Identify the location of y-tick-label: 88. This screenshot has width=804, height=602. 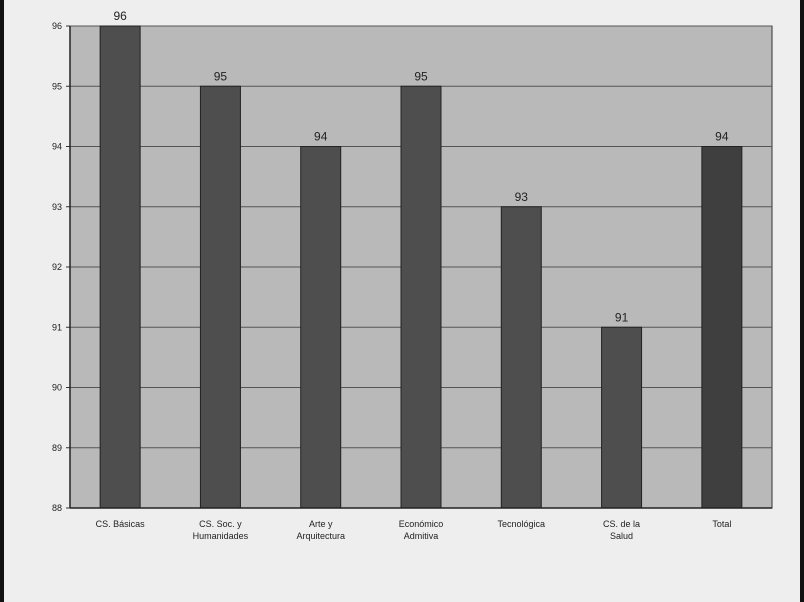
(57, 508).